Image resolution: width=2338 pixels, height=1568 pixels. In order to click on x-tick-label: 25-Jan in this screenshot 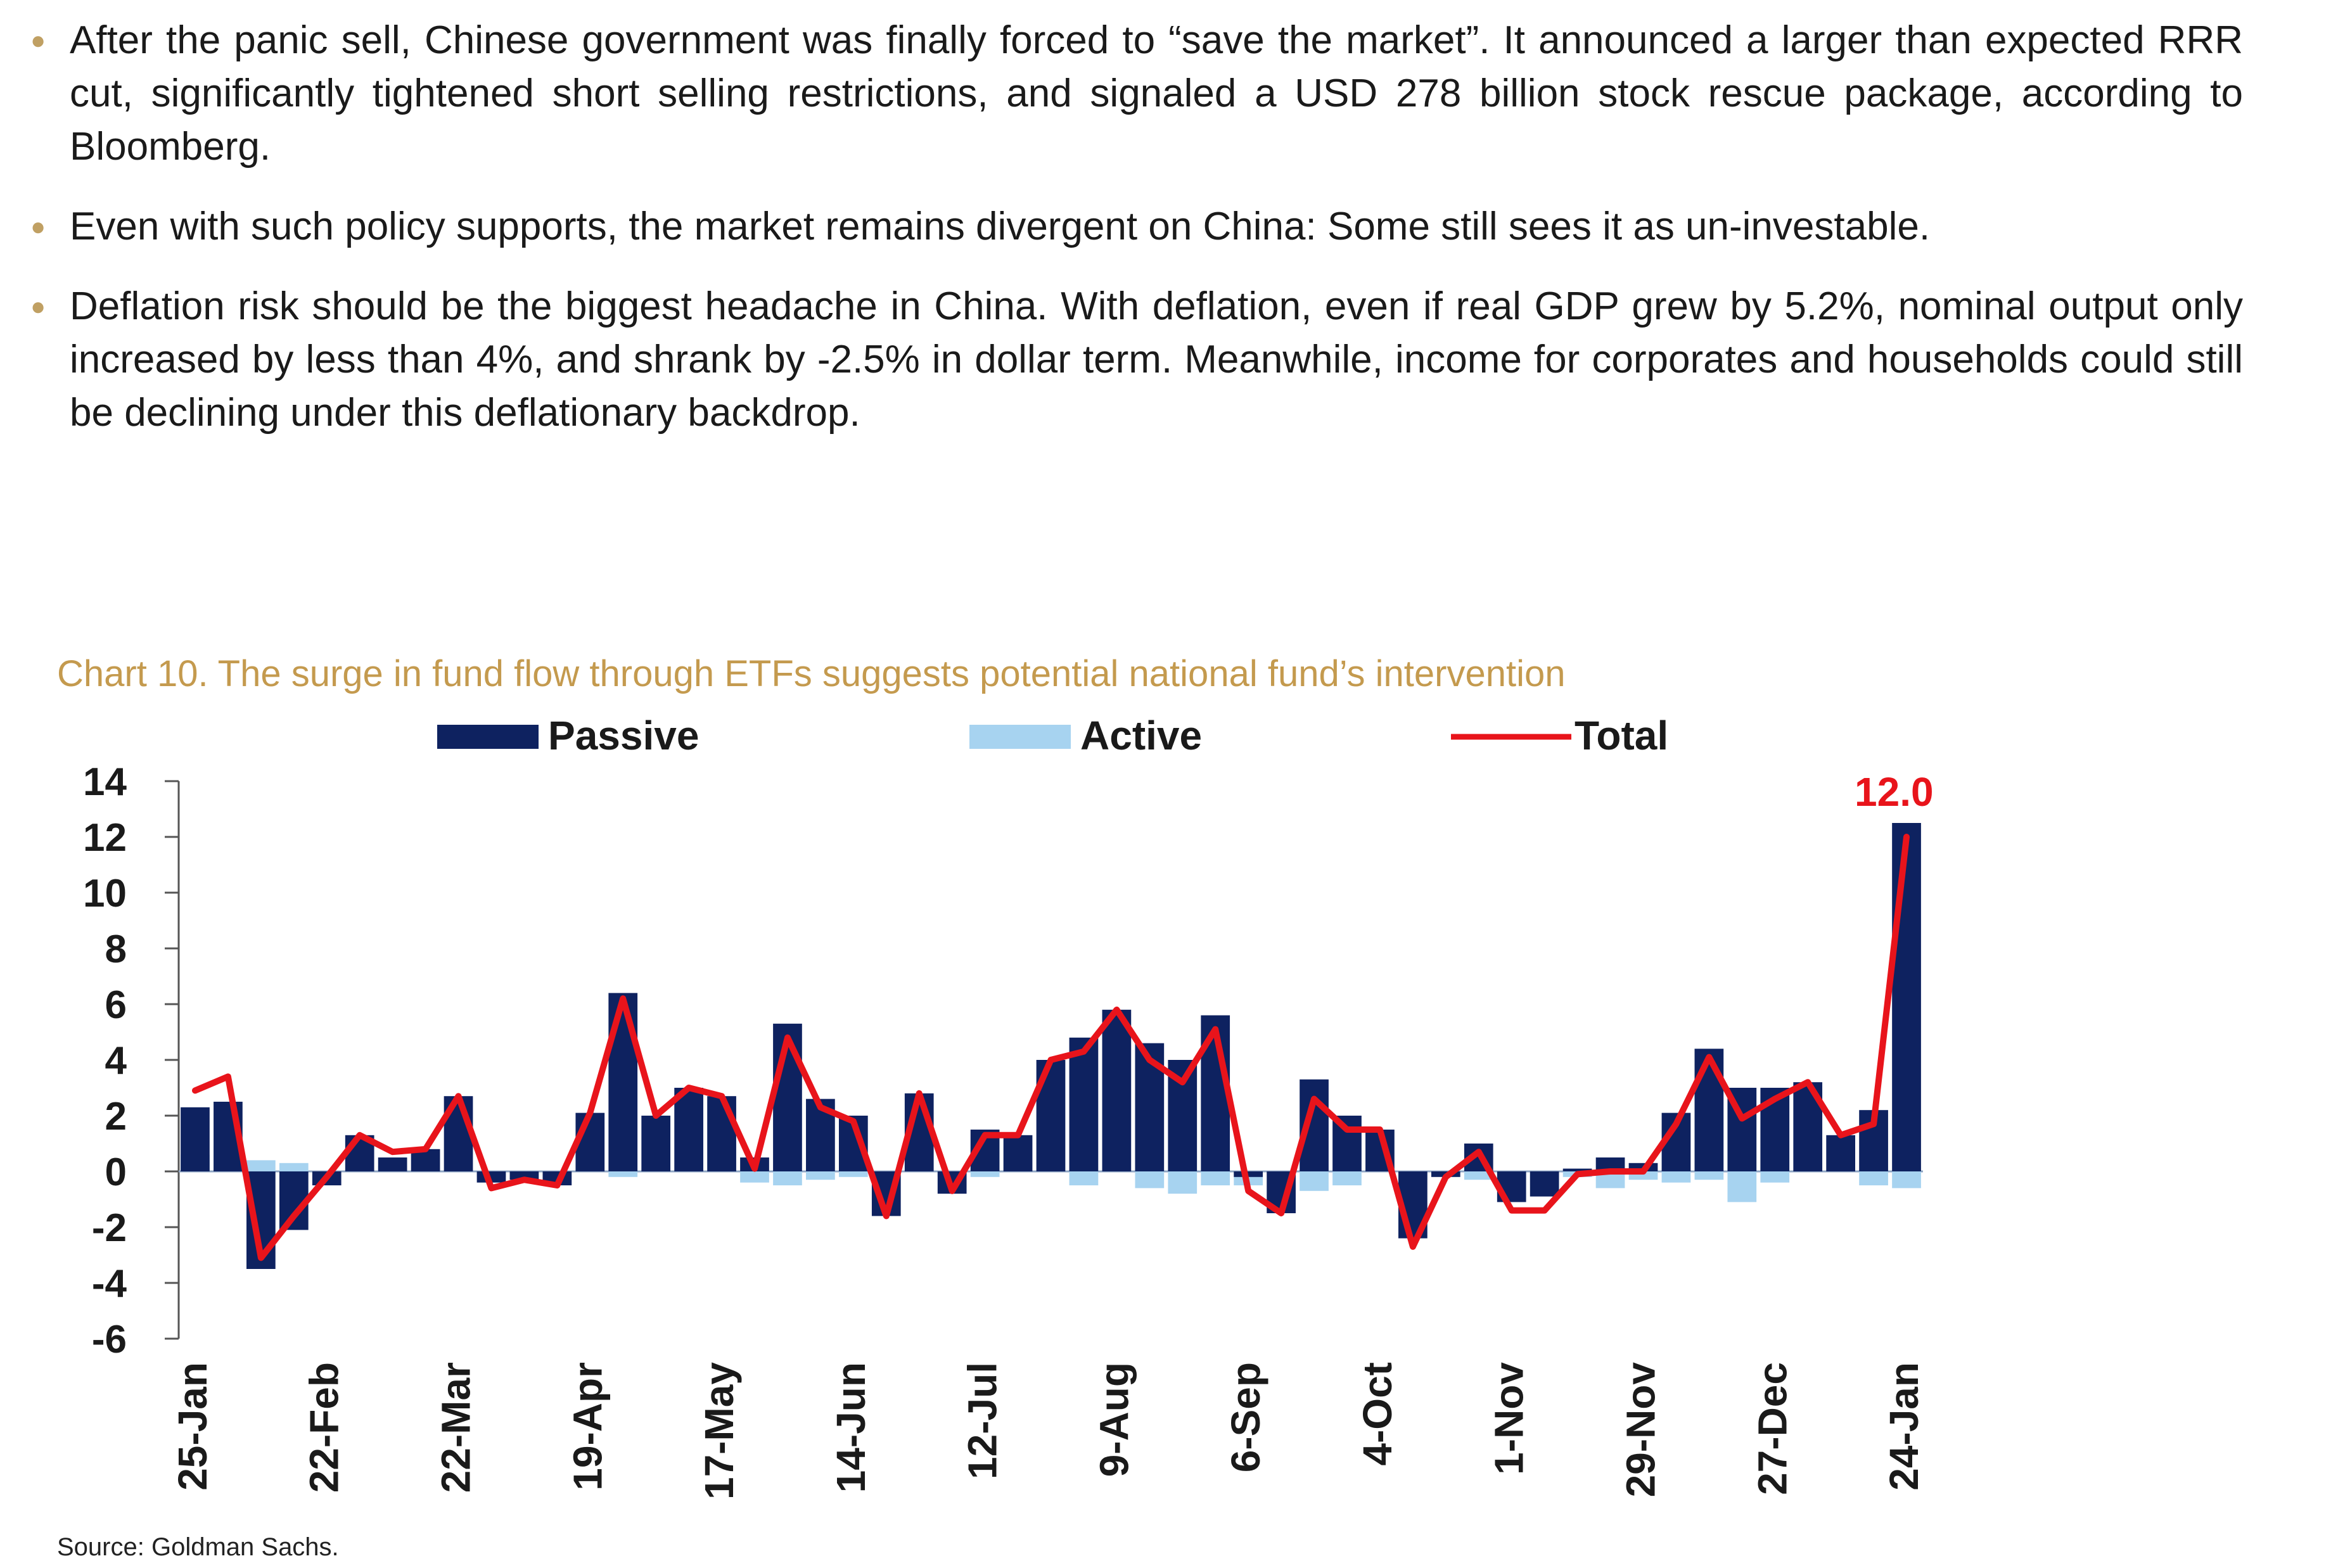, I will do `click(192, 1426)`.